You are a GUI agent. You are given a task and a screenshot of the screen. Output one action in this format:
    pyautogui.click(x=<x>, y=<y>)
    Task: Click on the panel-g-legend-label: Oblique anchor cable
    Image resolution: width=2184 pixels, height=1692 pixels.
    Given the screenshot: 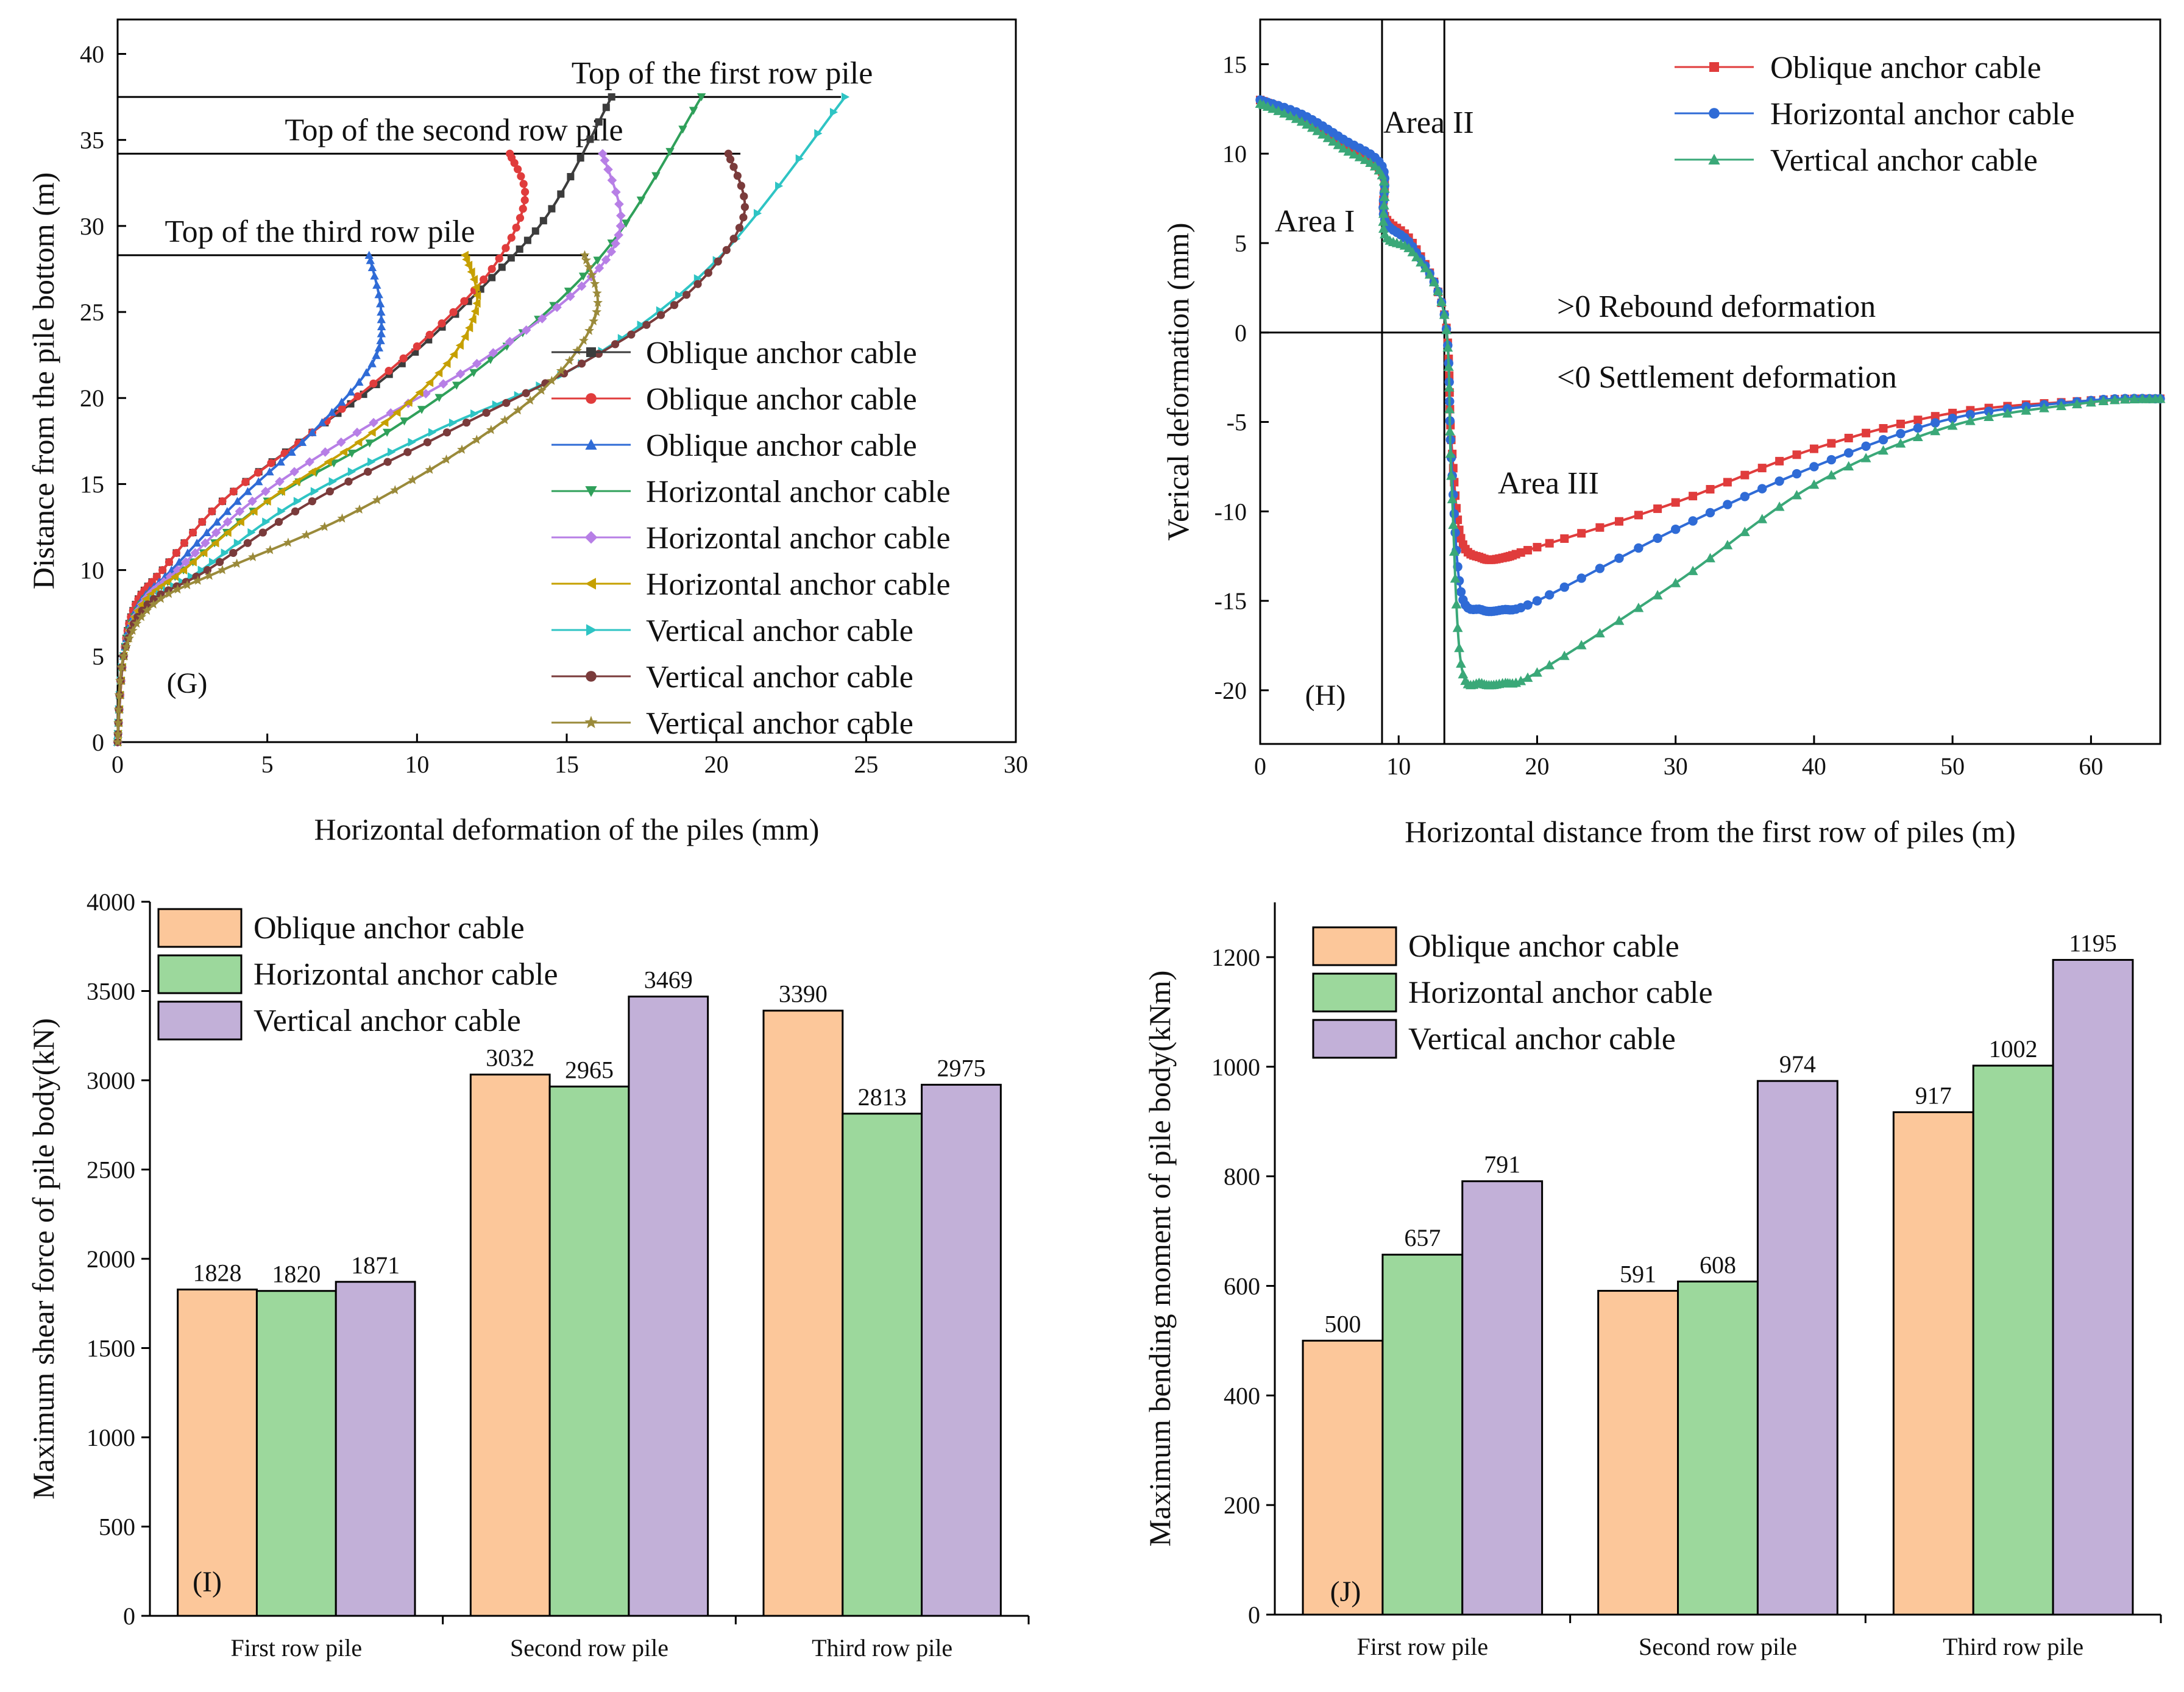 What is the action you would take?
    pyautogui.click(x=781, y=446)
    